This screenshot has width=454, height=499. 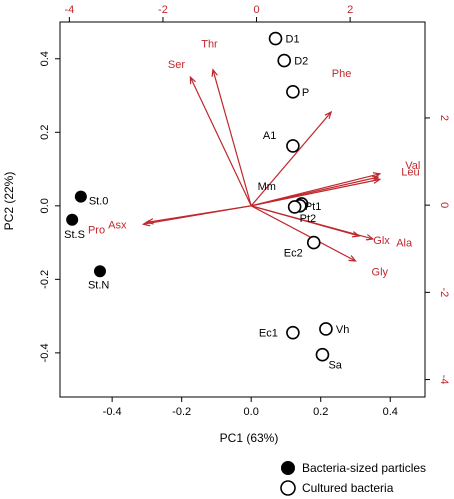 I want to click on point-label: St.N, so click(x=98, y=285).